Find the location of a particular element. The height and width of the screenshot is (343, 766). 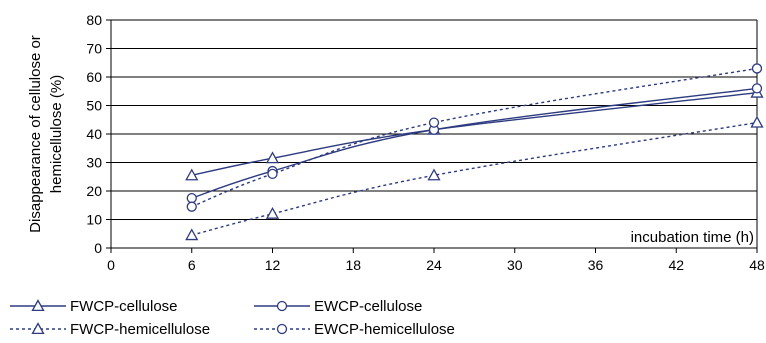

legend-item-ewcp-cellulose: EWCP-cellulose is located at coordinates (337, 306).